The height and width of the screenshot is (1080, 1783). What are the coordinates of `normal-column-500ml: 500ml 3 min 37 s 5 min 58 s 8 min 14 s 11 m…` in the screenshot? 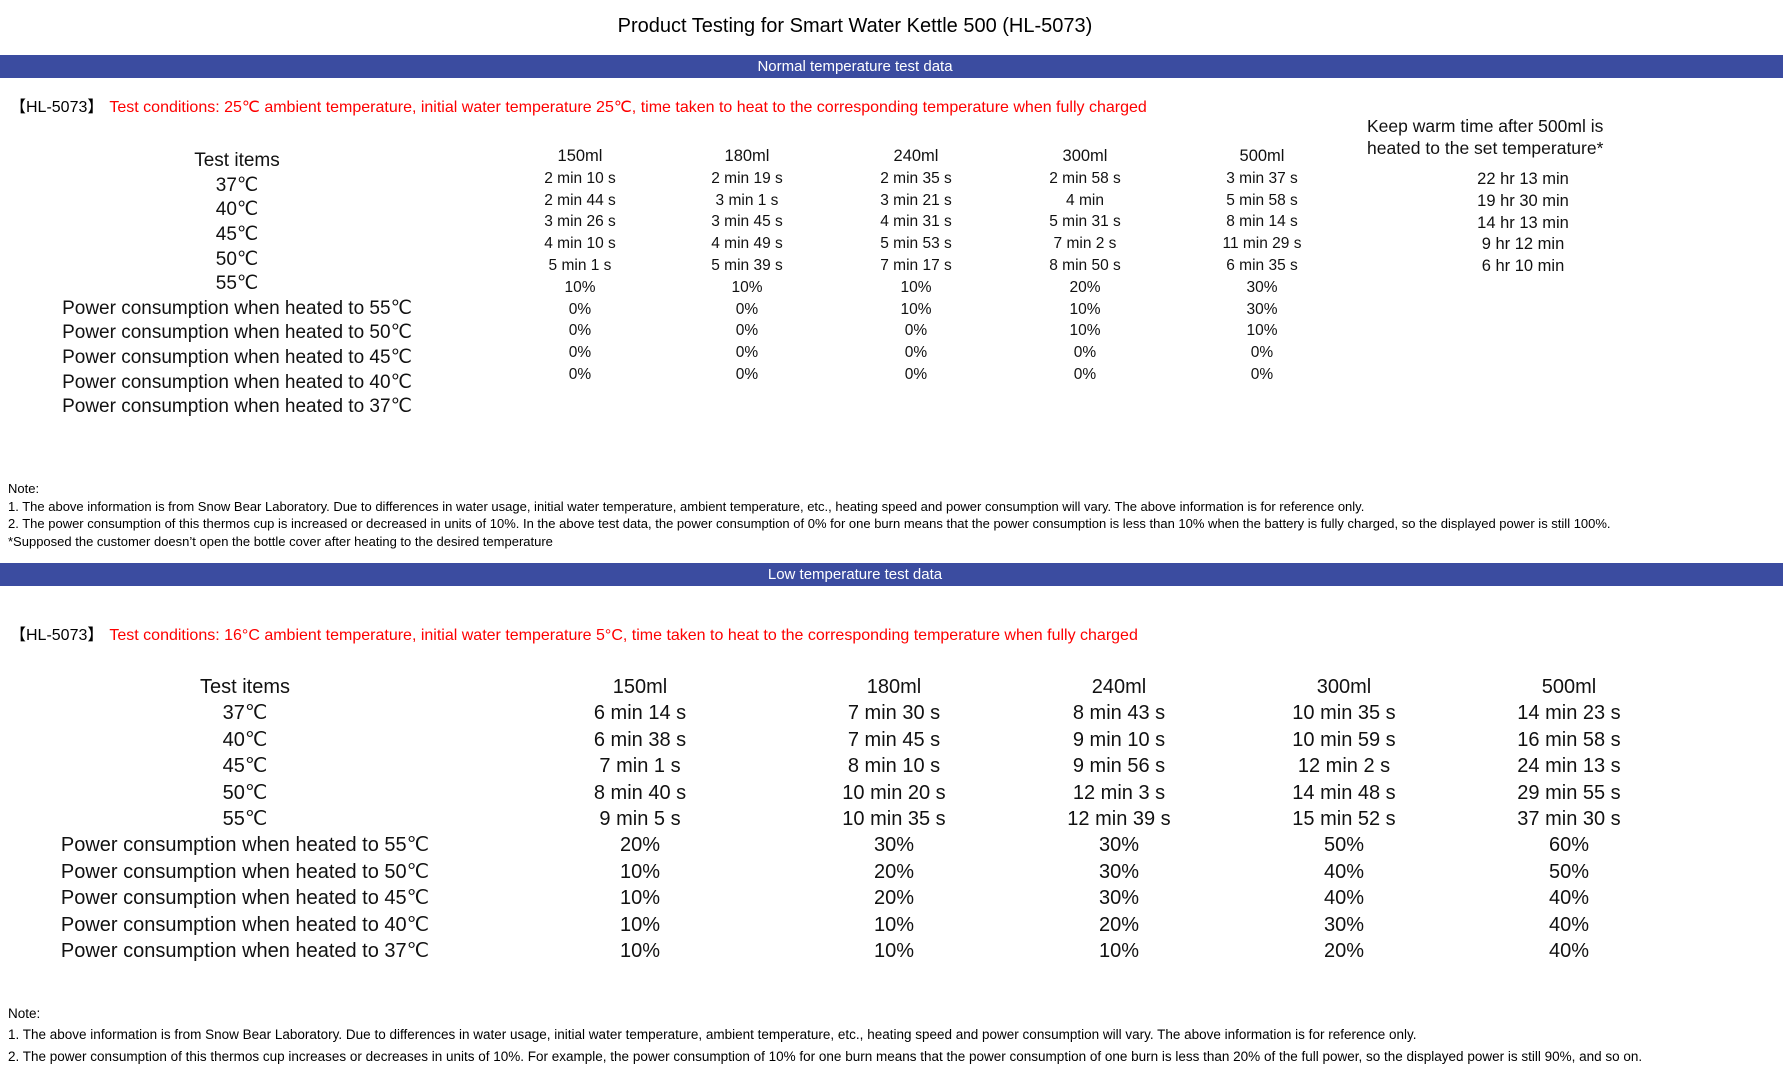 It's located at (1262, 266).